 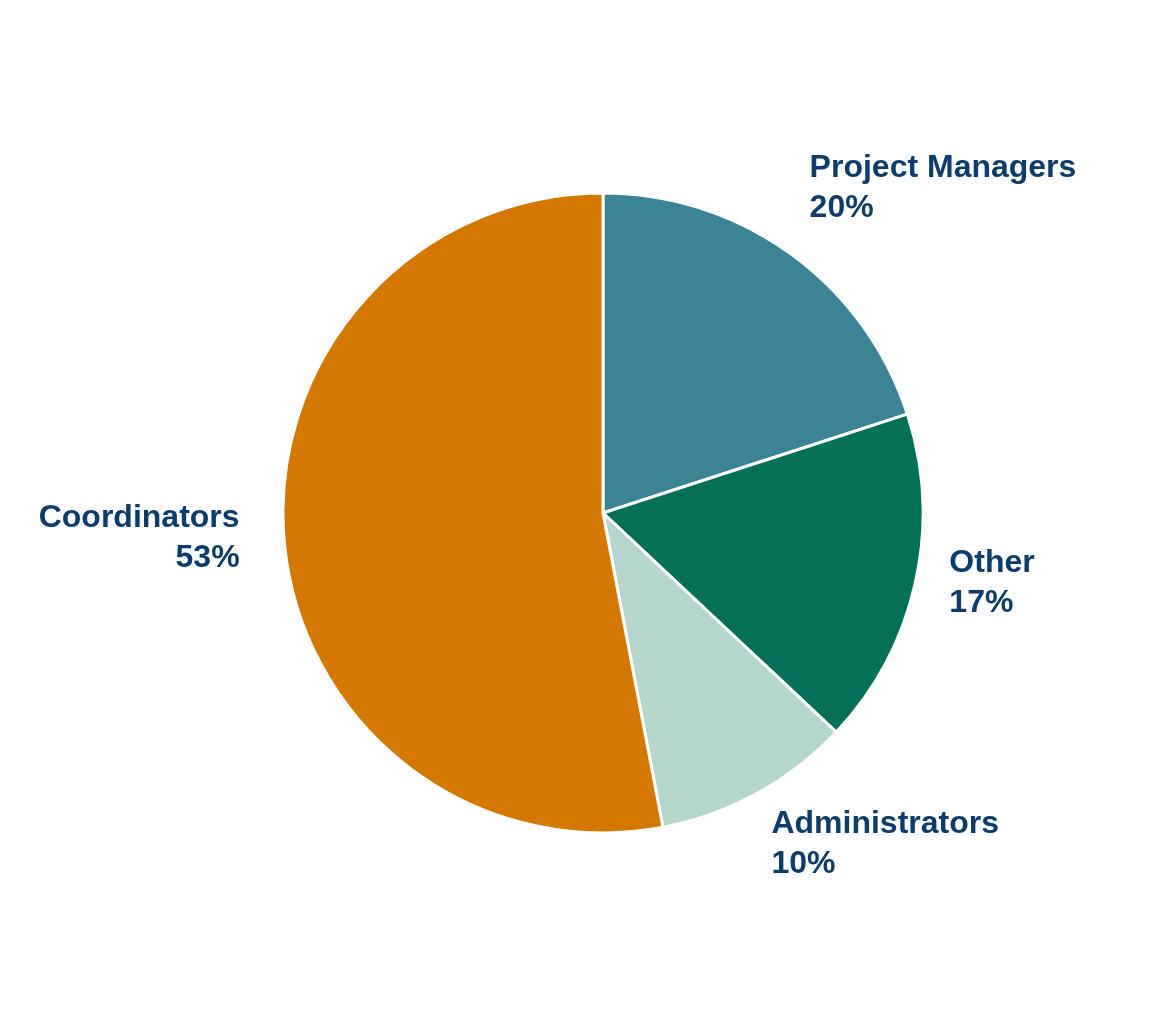 What do you see at coordinates (803, 862) in the screenshot?
I see `data-label: 10%` at bounding box center [803, 862].